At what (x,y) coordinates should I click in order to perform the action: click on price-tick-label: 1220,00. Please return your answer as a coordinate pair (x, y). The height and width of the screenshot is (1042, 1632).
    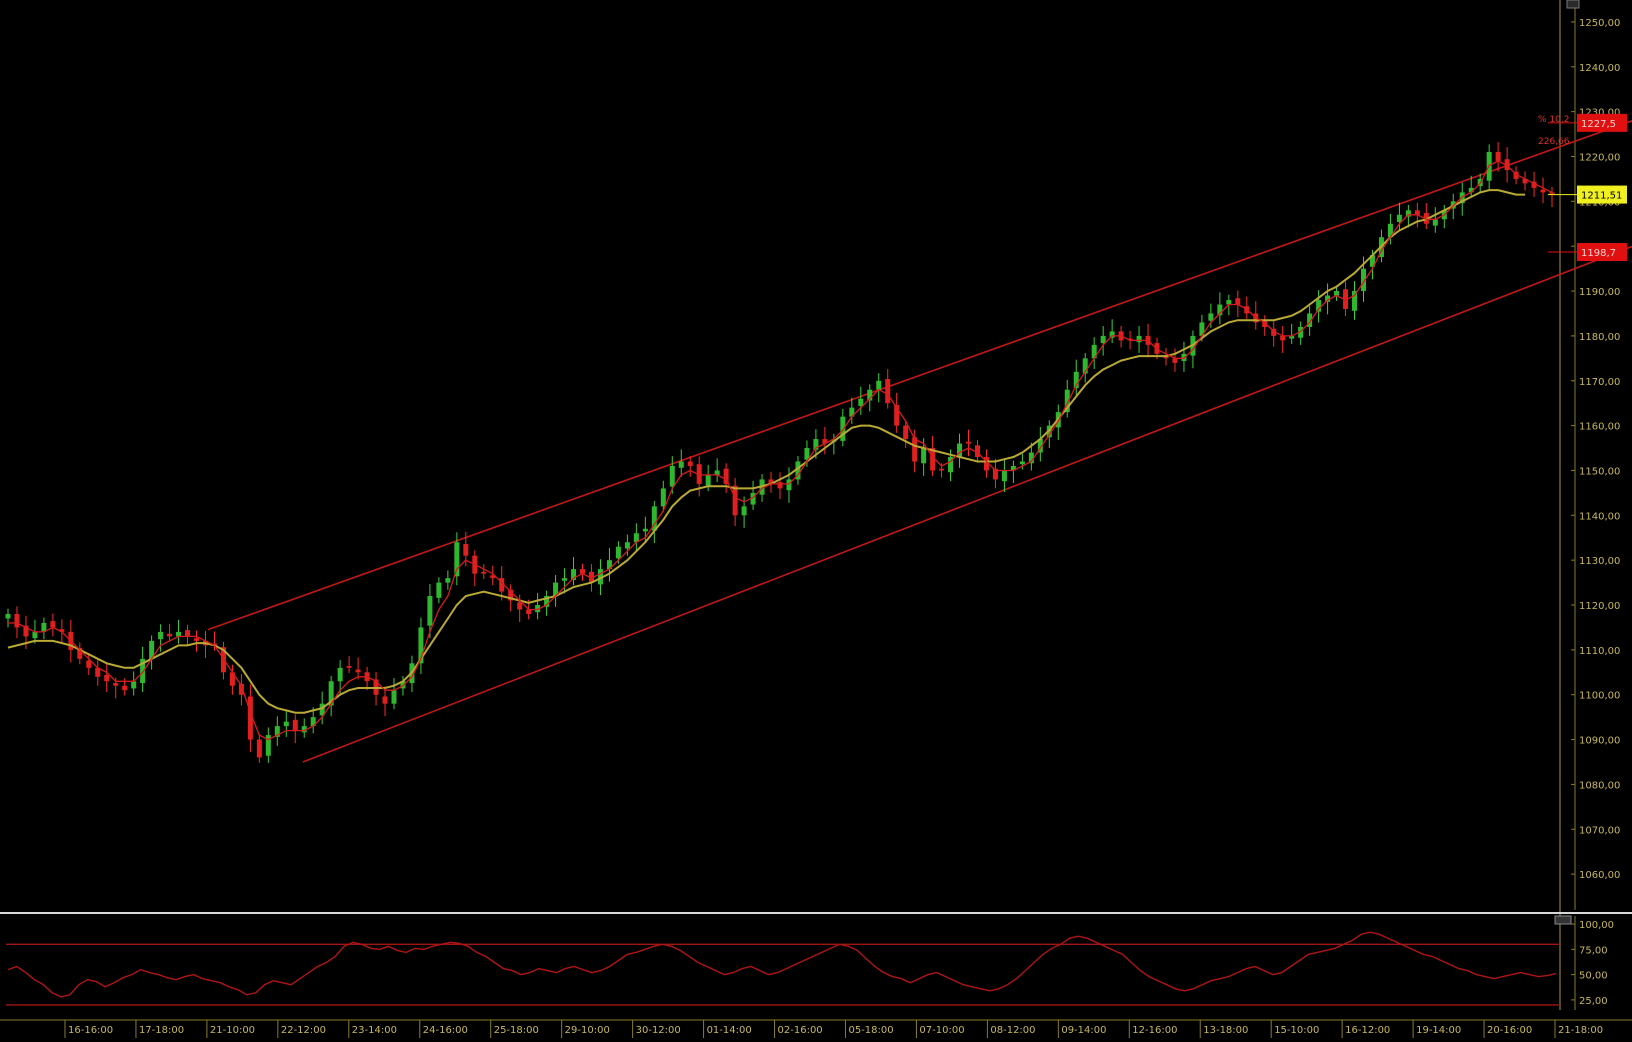
    Looking at the image, I should click on (1599, 157).